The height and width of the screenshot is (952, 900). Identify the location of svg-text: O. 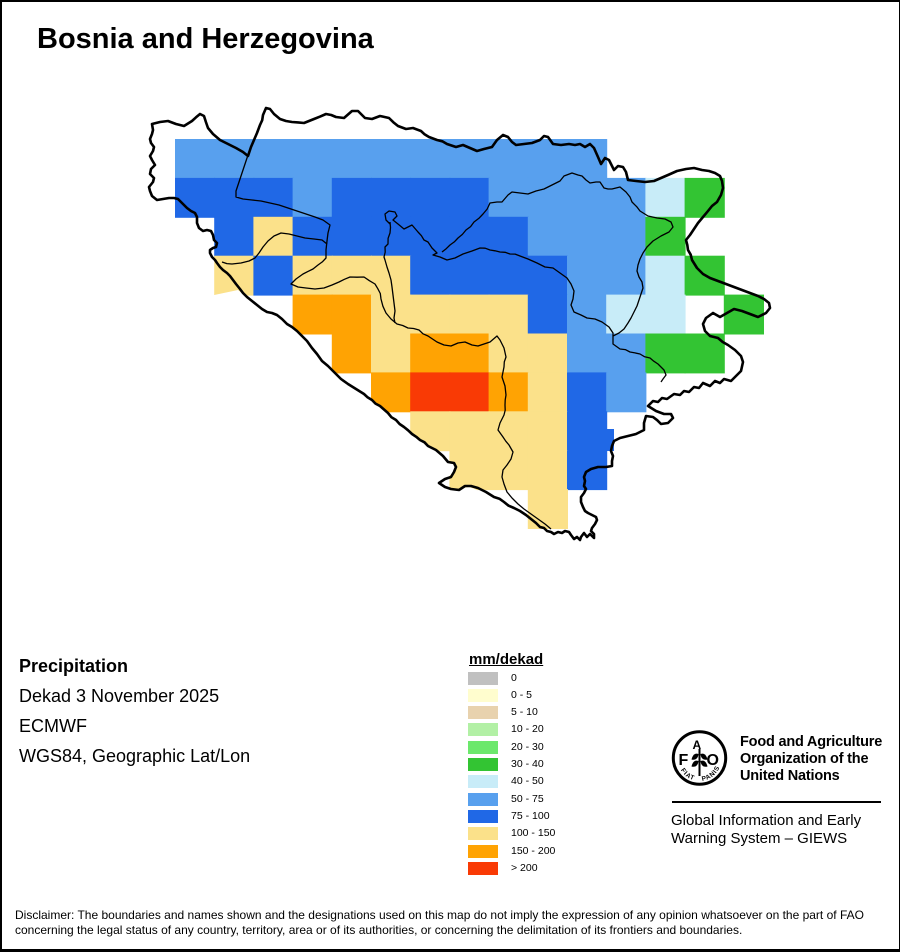
(713, 760).